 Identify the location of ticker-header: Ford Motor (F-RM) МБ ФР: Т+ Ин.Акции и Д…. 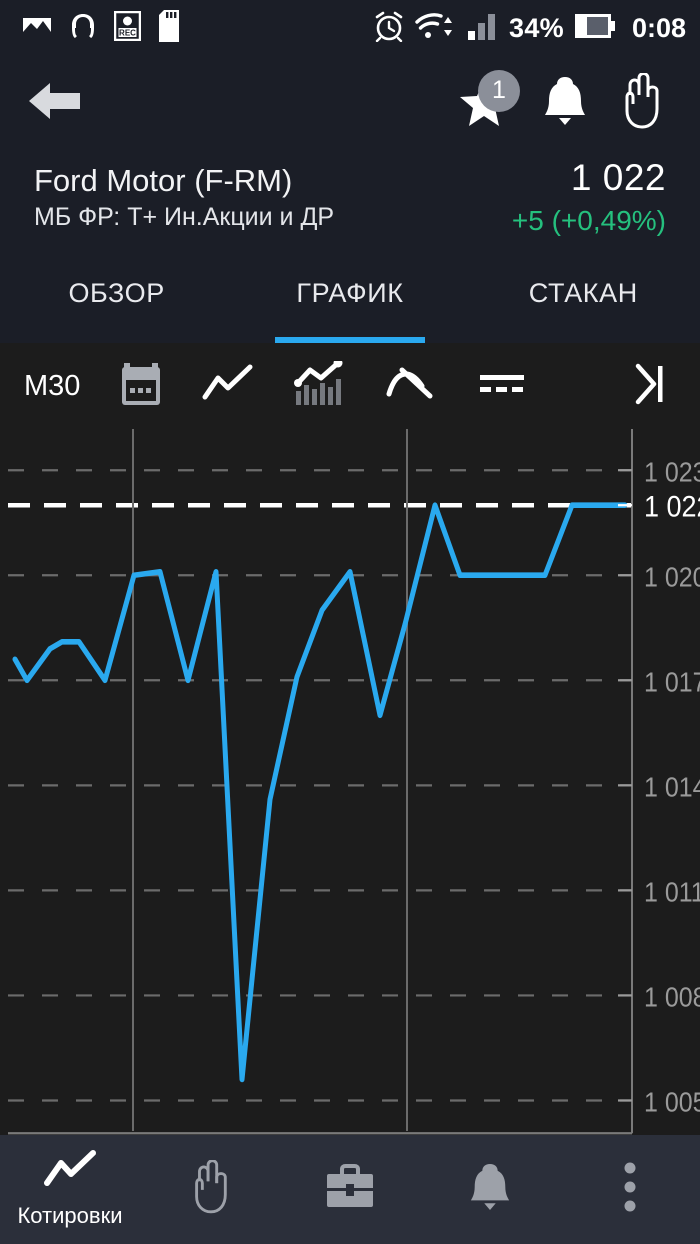
(350, 201).